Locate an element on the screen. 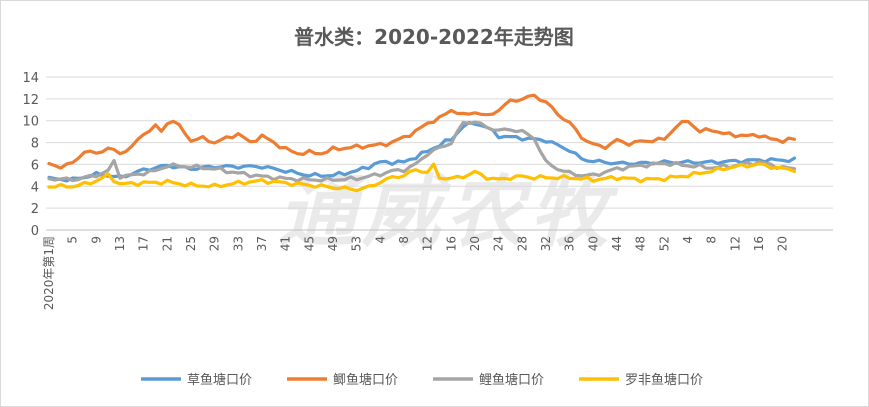  x-tick-label: 28 is located at coordinates (522, 243).